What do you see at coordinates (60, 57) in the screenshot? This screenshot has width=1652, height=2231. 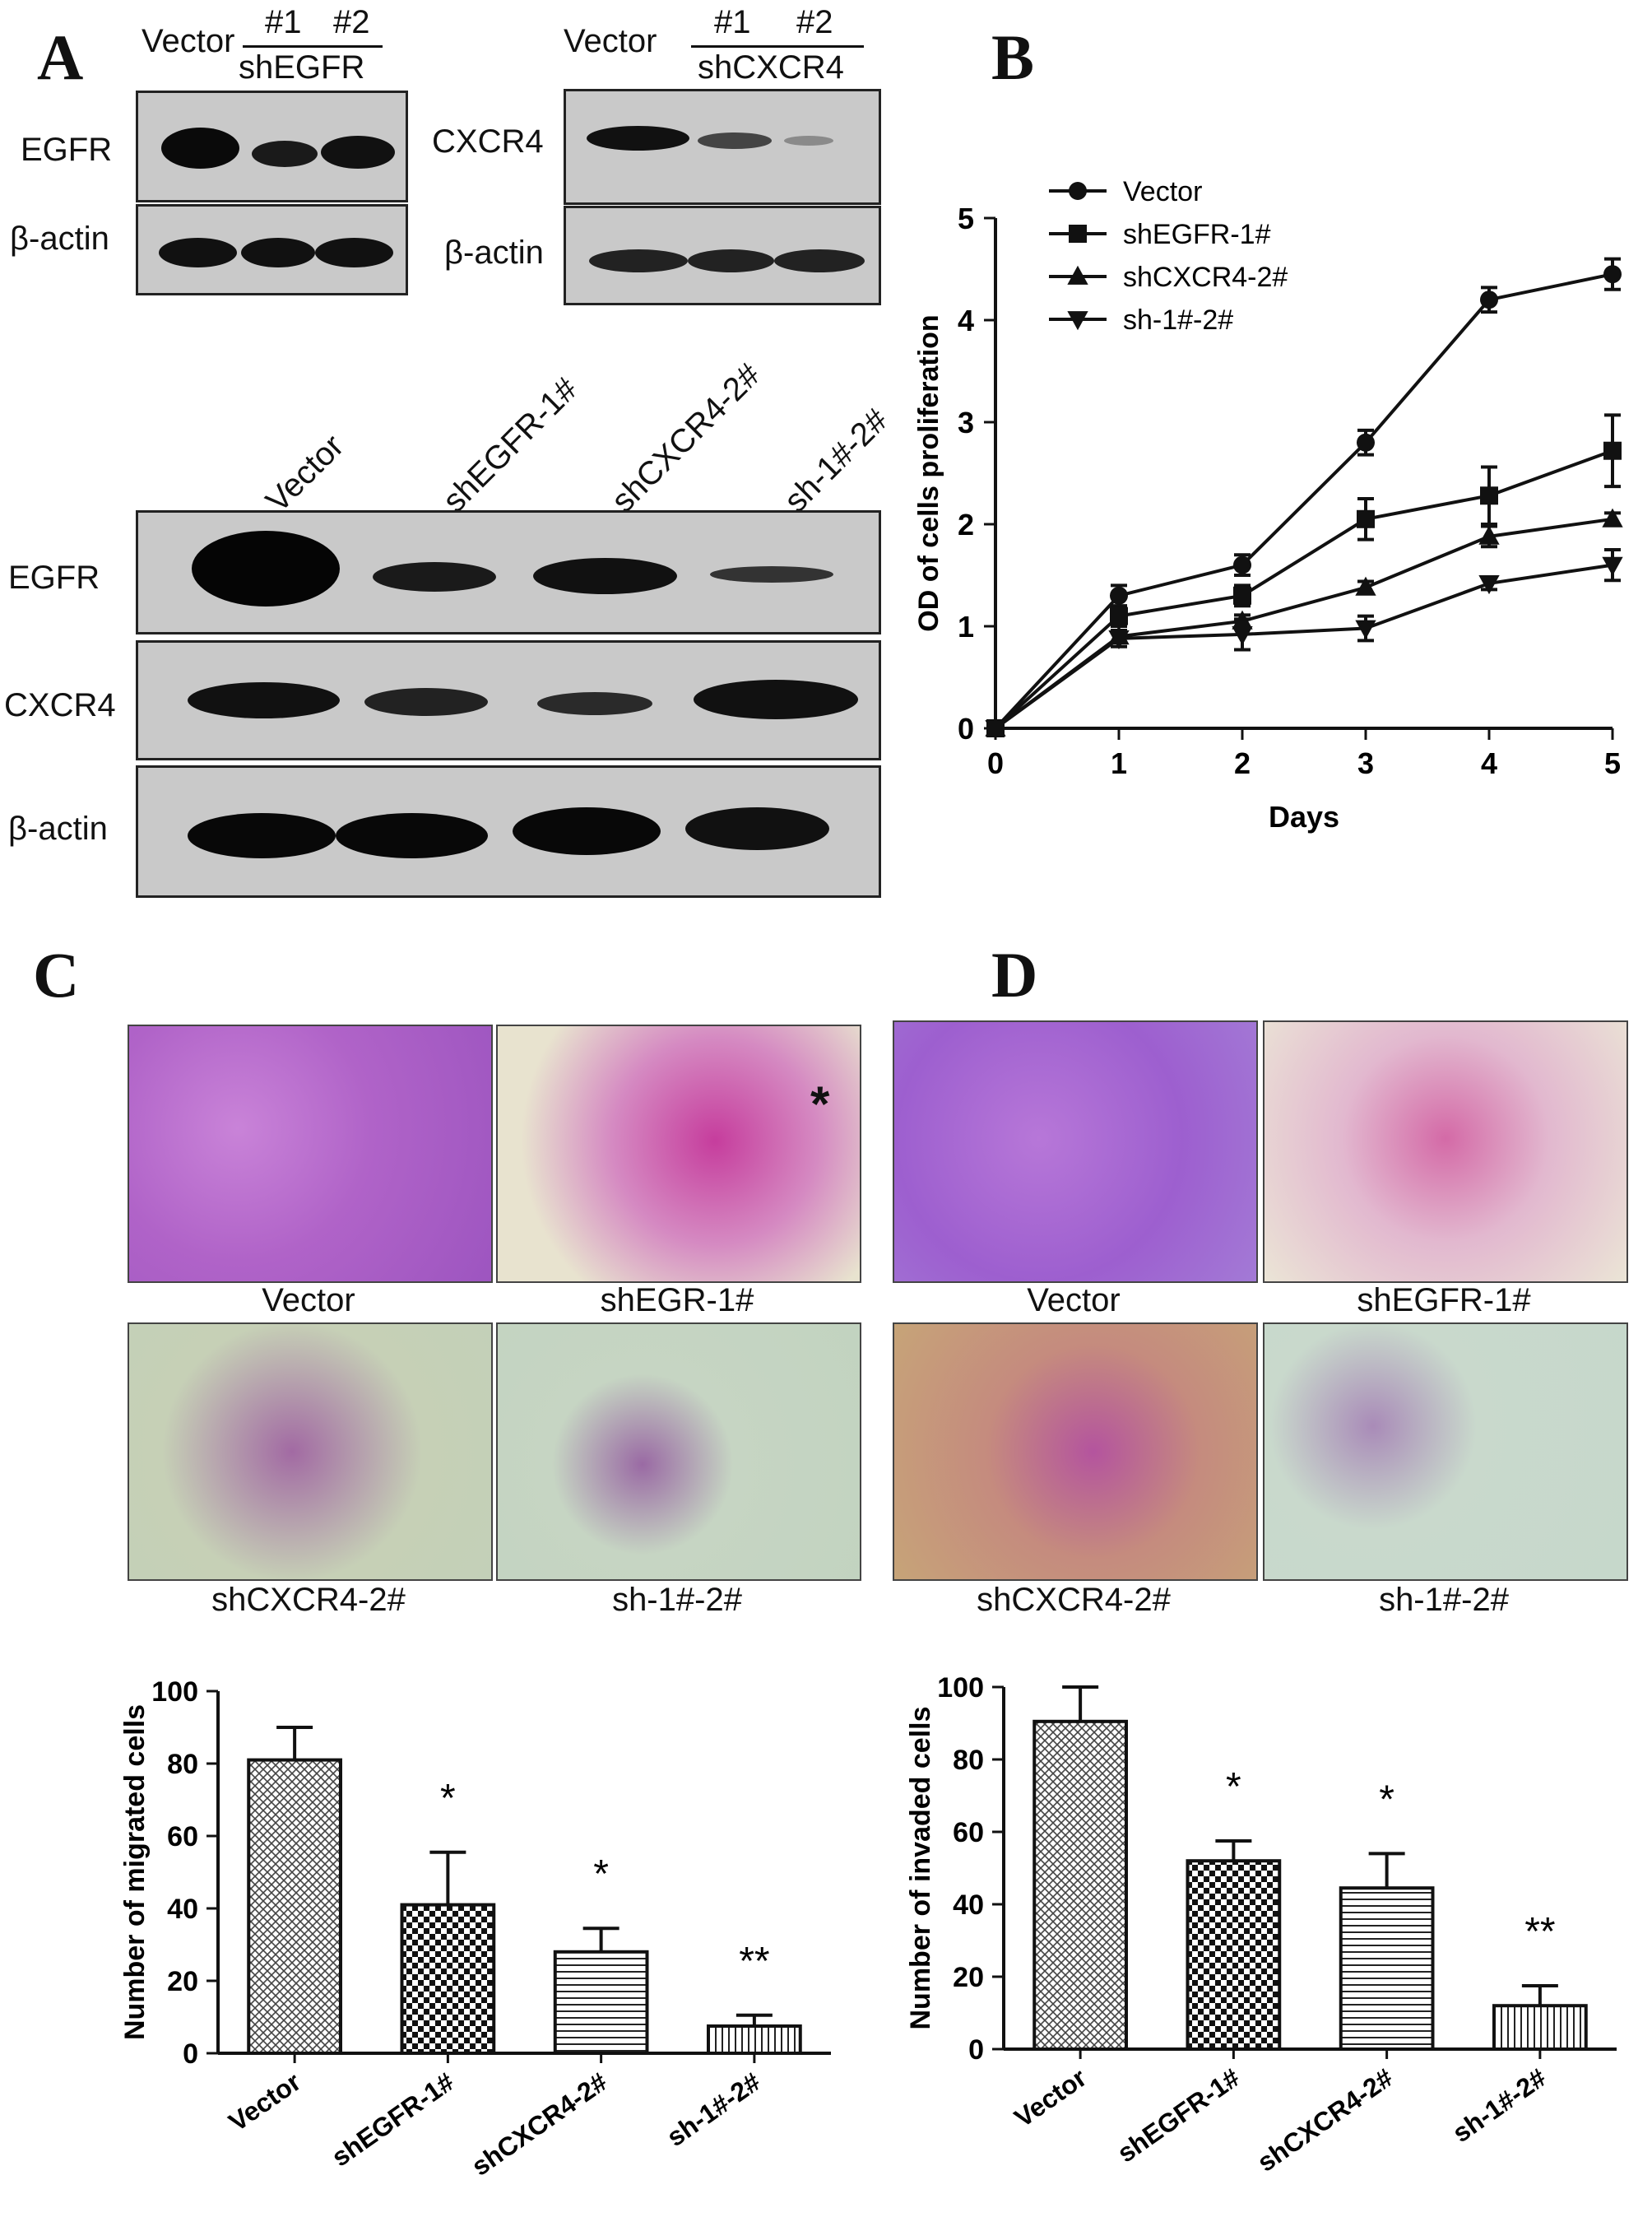 I see `panel-letter-a: A` at bounding box center [60, 57].